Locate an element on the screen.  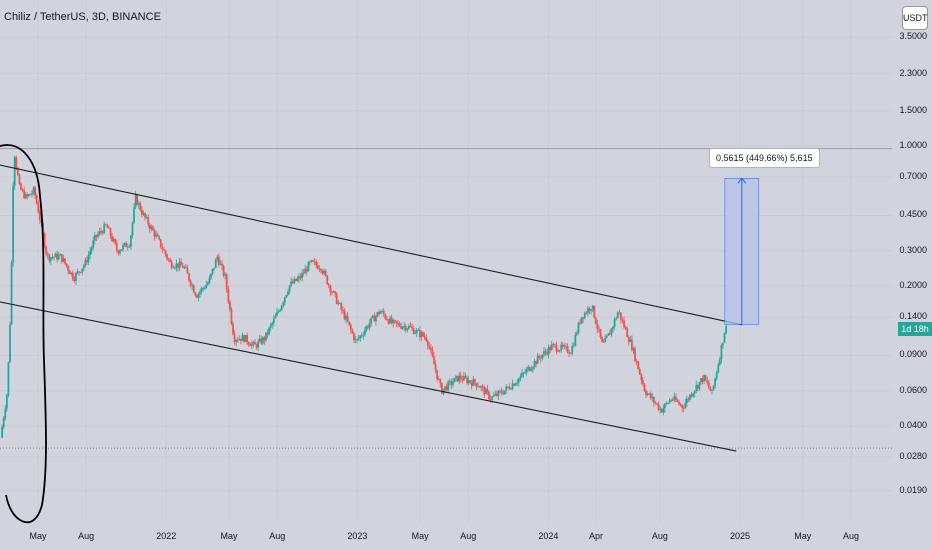
time-tick-label: 2023 is located at coordinates (357, 536).